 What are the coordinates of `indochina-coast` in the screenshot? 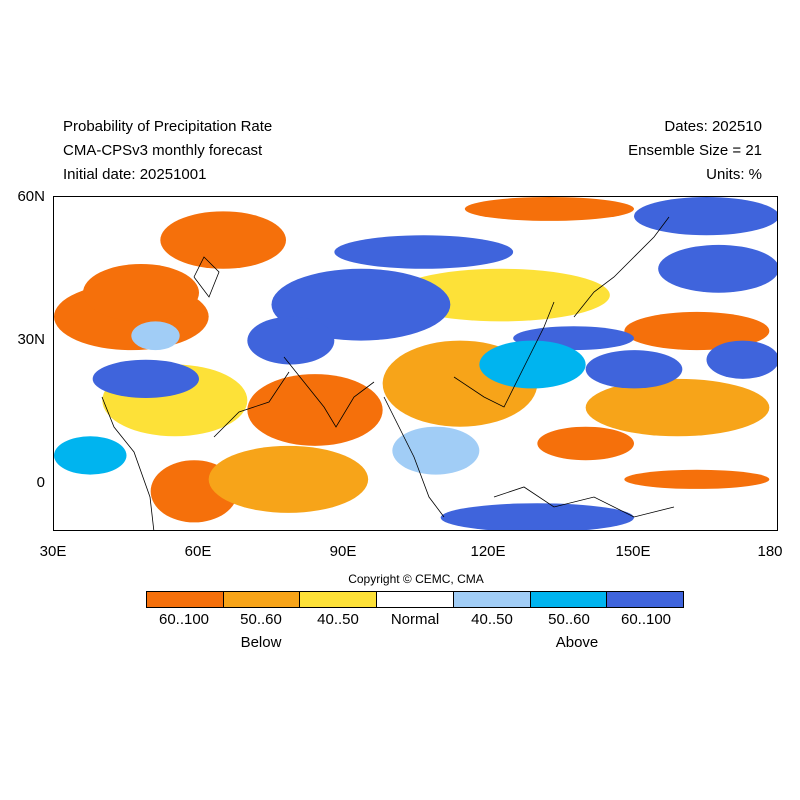 It's located at (414, 457).